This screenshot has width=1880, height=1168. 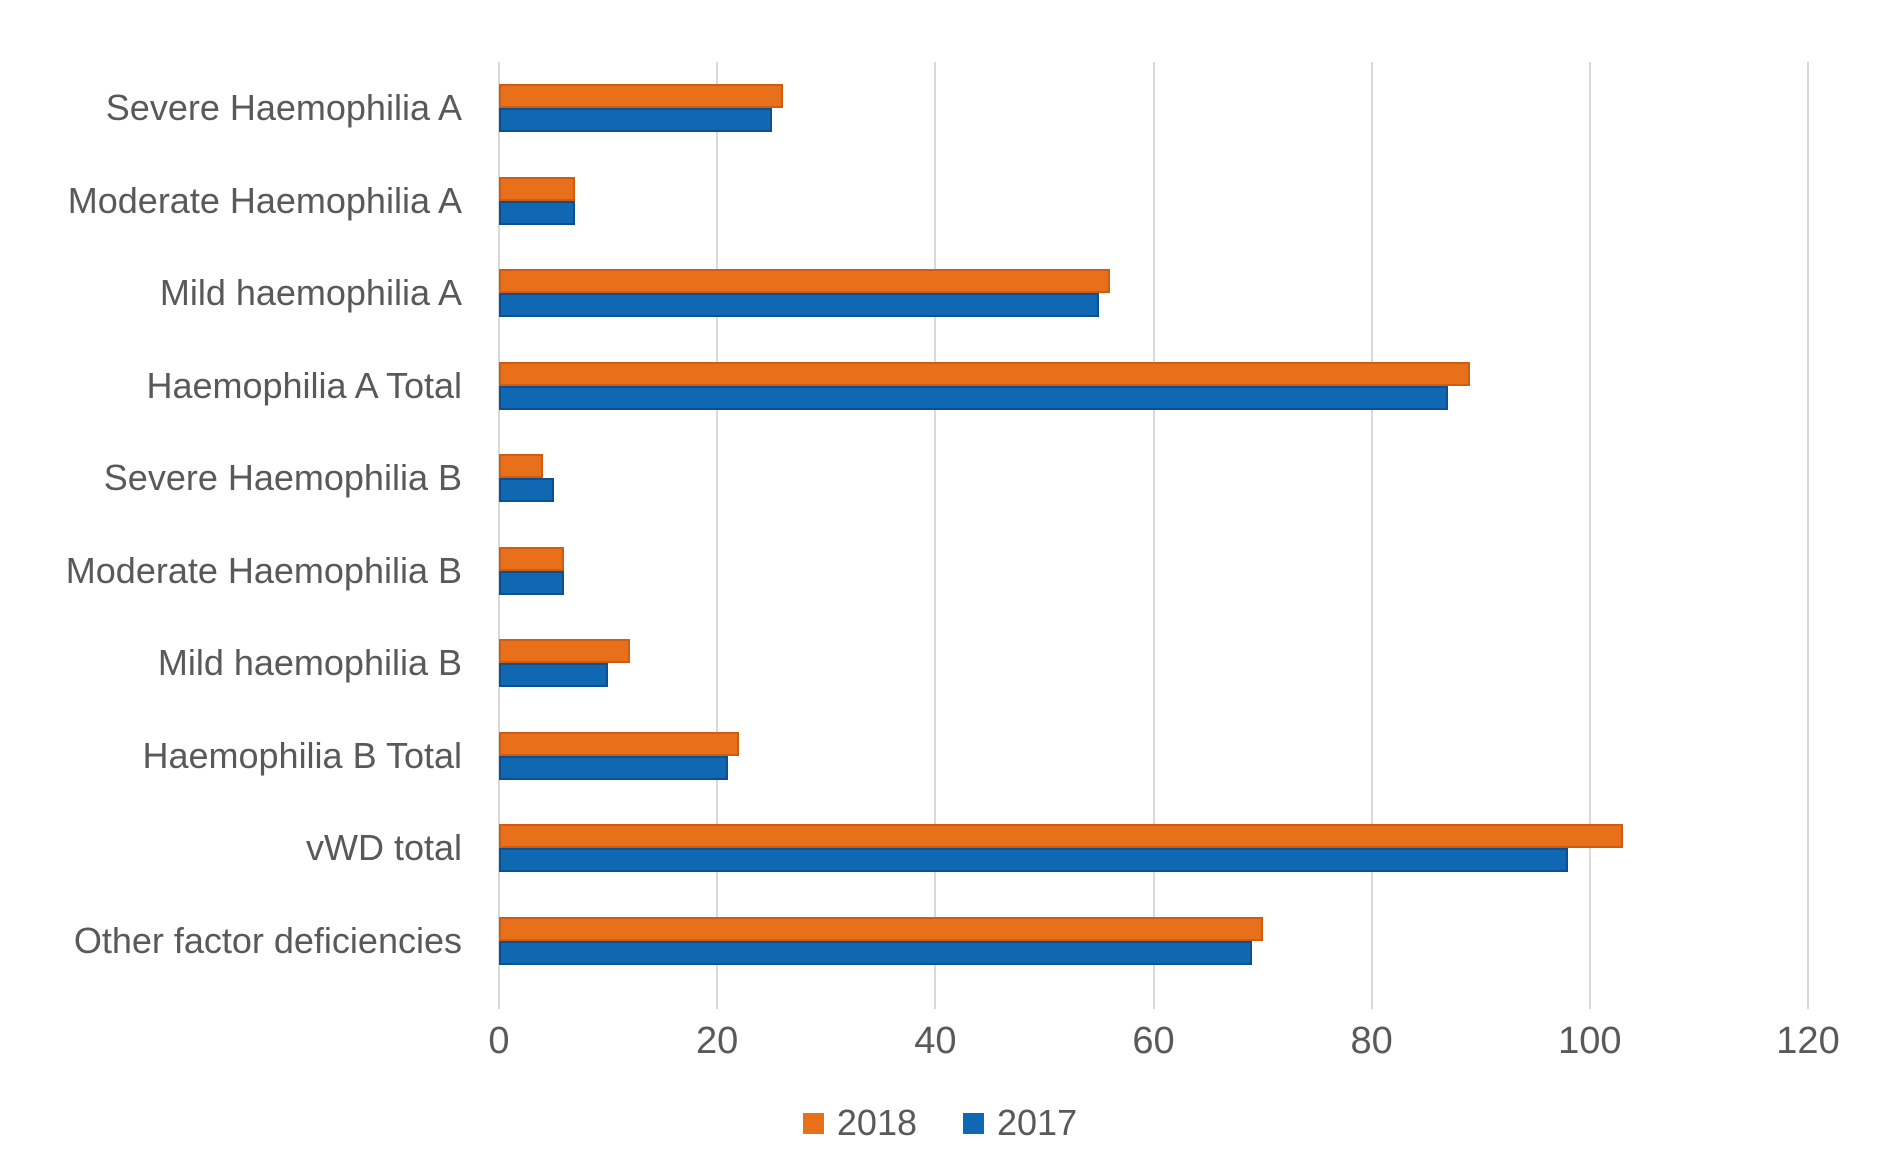 What do you see at coordinates (310, 293) in the screenshot?
I see `category-label: Mild haemophilia A` at bounding box center [310, 293].